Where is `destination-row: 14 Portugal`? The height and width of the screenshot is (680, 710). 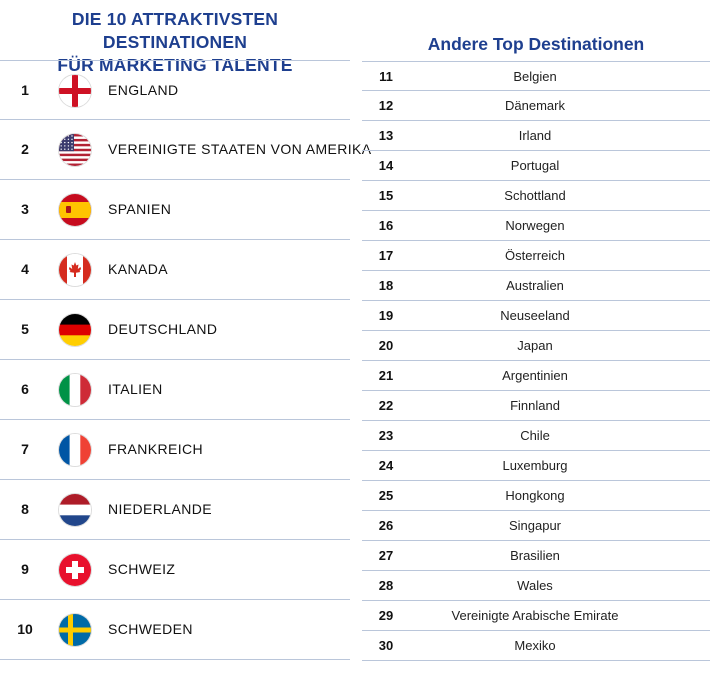 destination-row: 14 Portugal is located at coordinates (536, 166).